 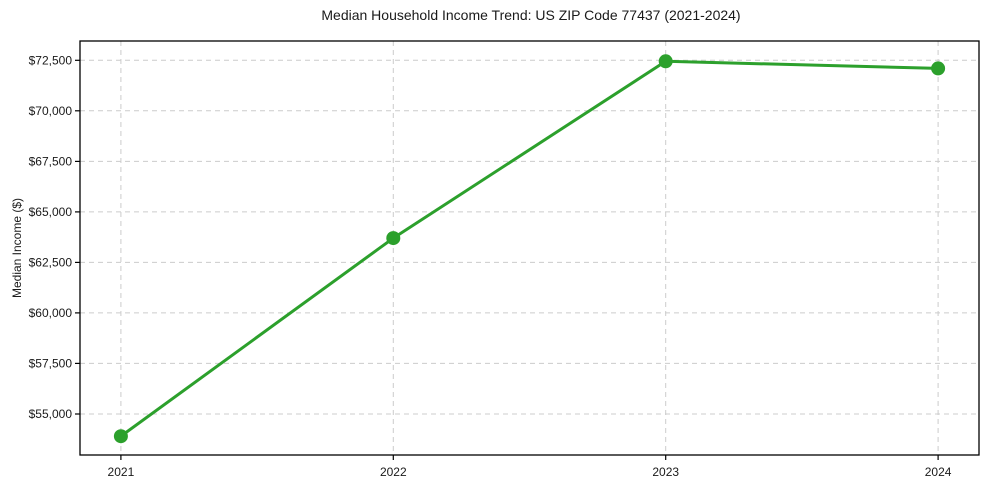 What do you see at coordinates (51, 111) in the screenshot?
I see `y-tick-label: $70,000` at bounding box center [51, 111].